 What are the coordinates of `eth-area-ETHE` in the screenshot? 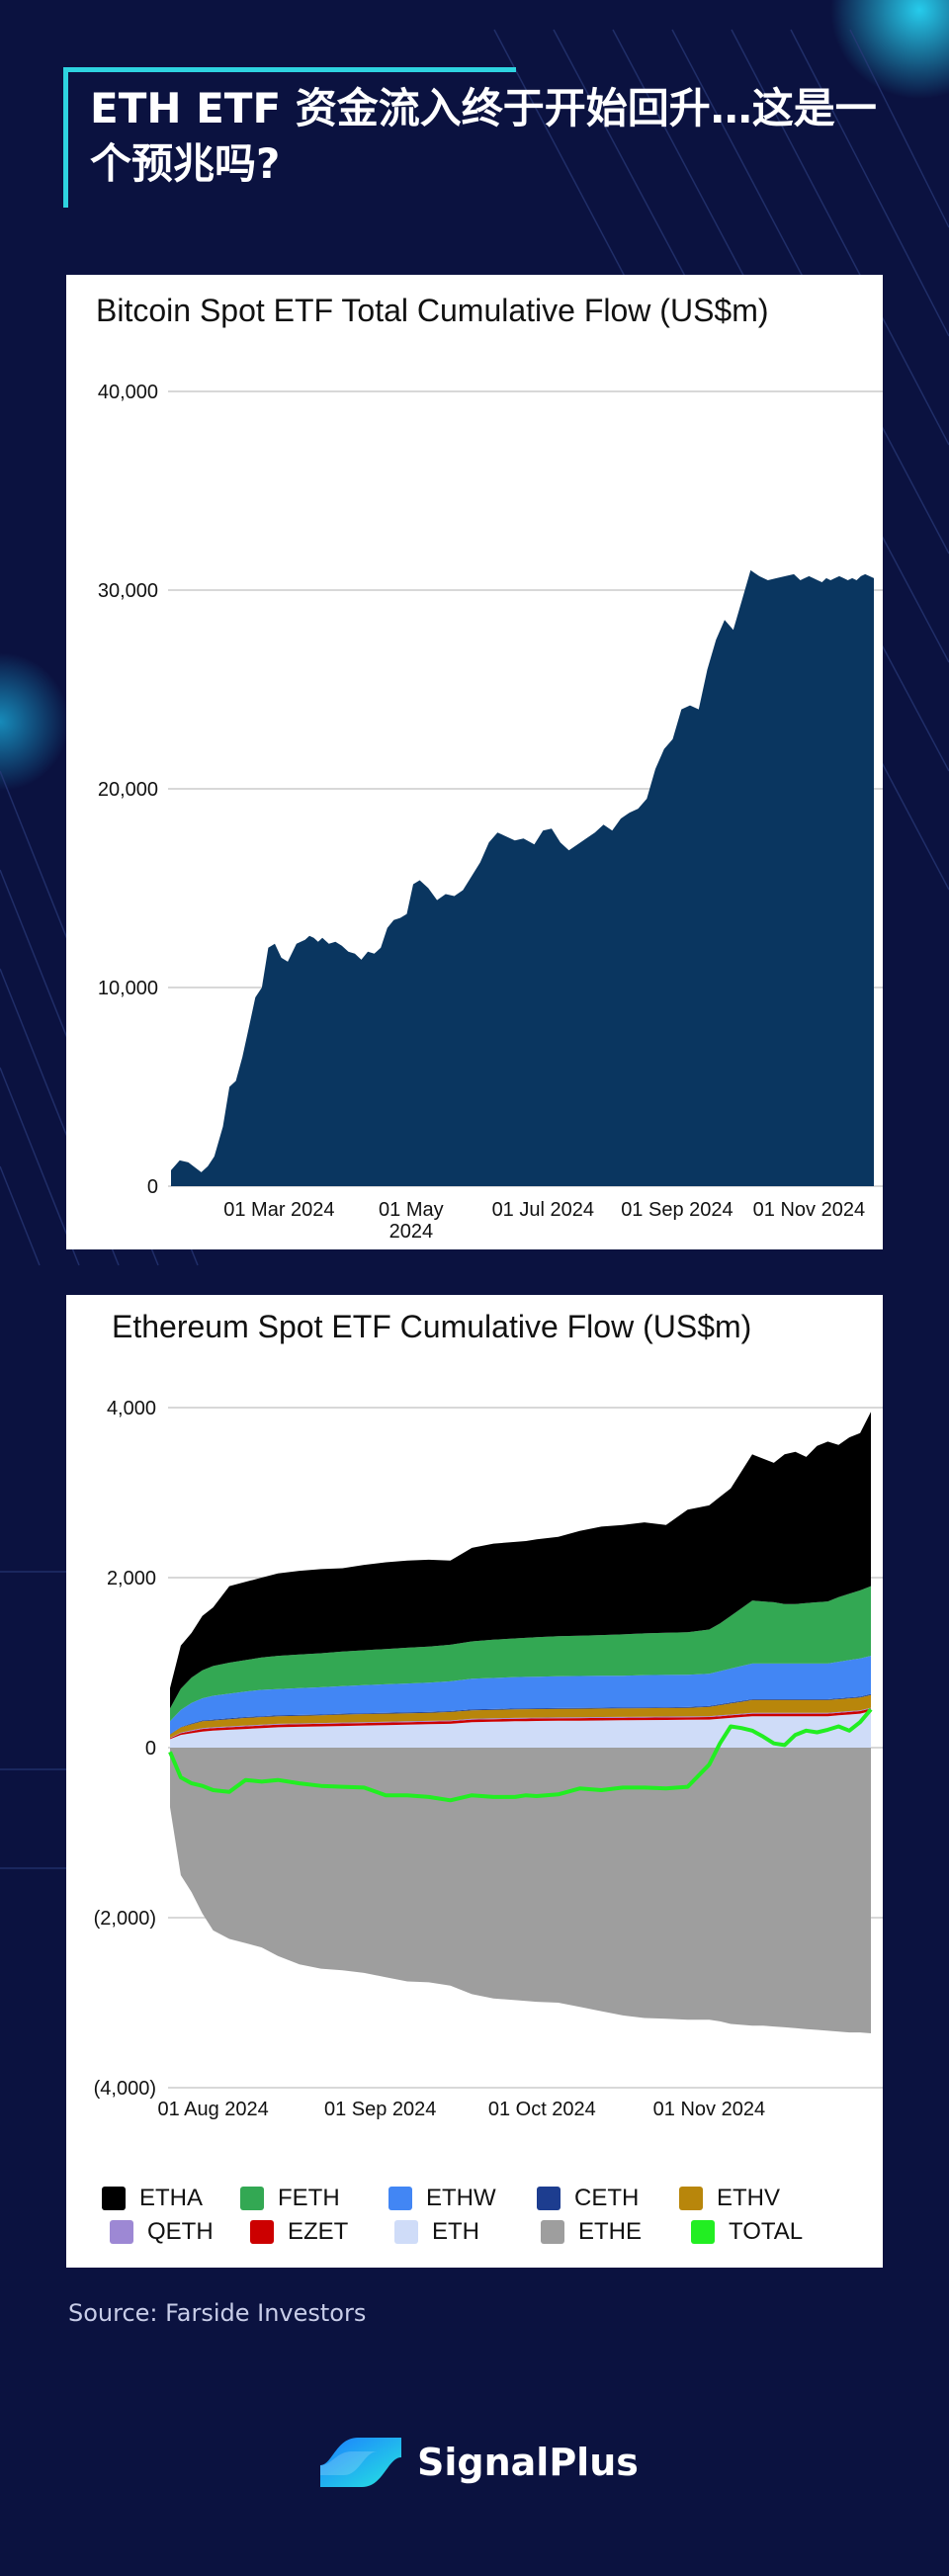 It's located at (521, 1890).